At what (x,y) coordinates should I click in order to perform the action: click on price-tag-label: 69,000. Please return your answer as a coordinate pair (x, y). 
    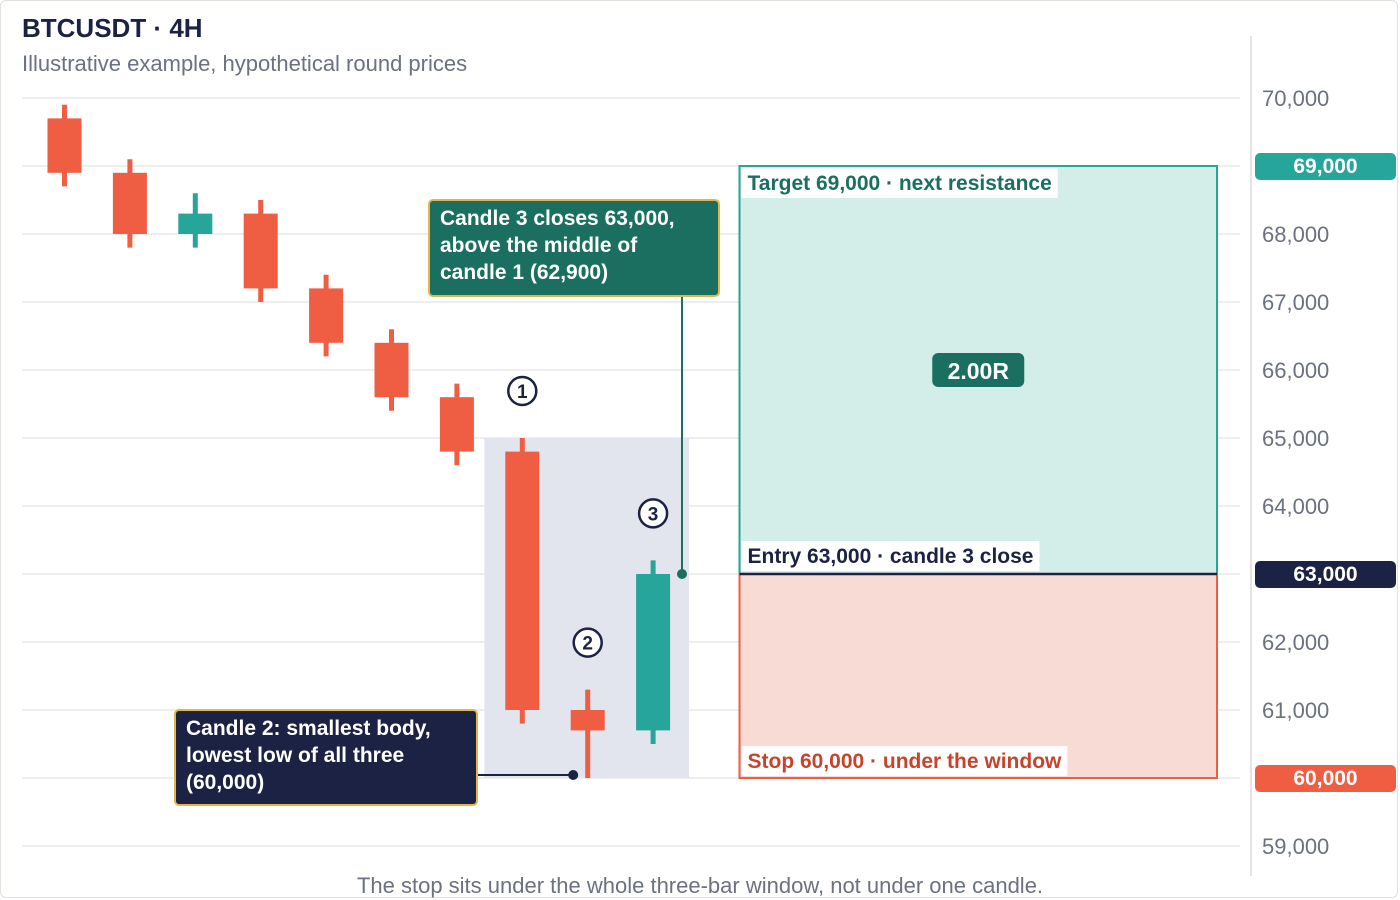
    Looking at the image, I should click on (1325, 166).